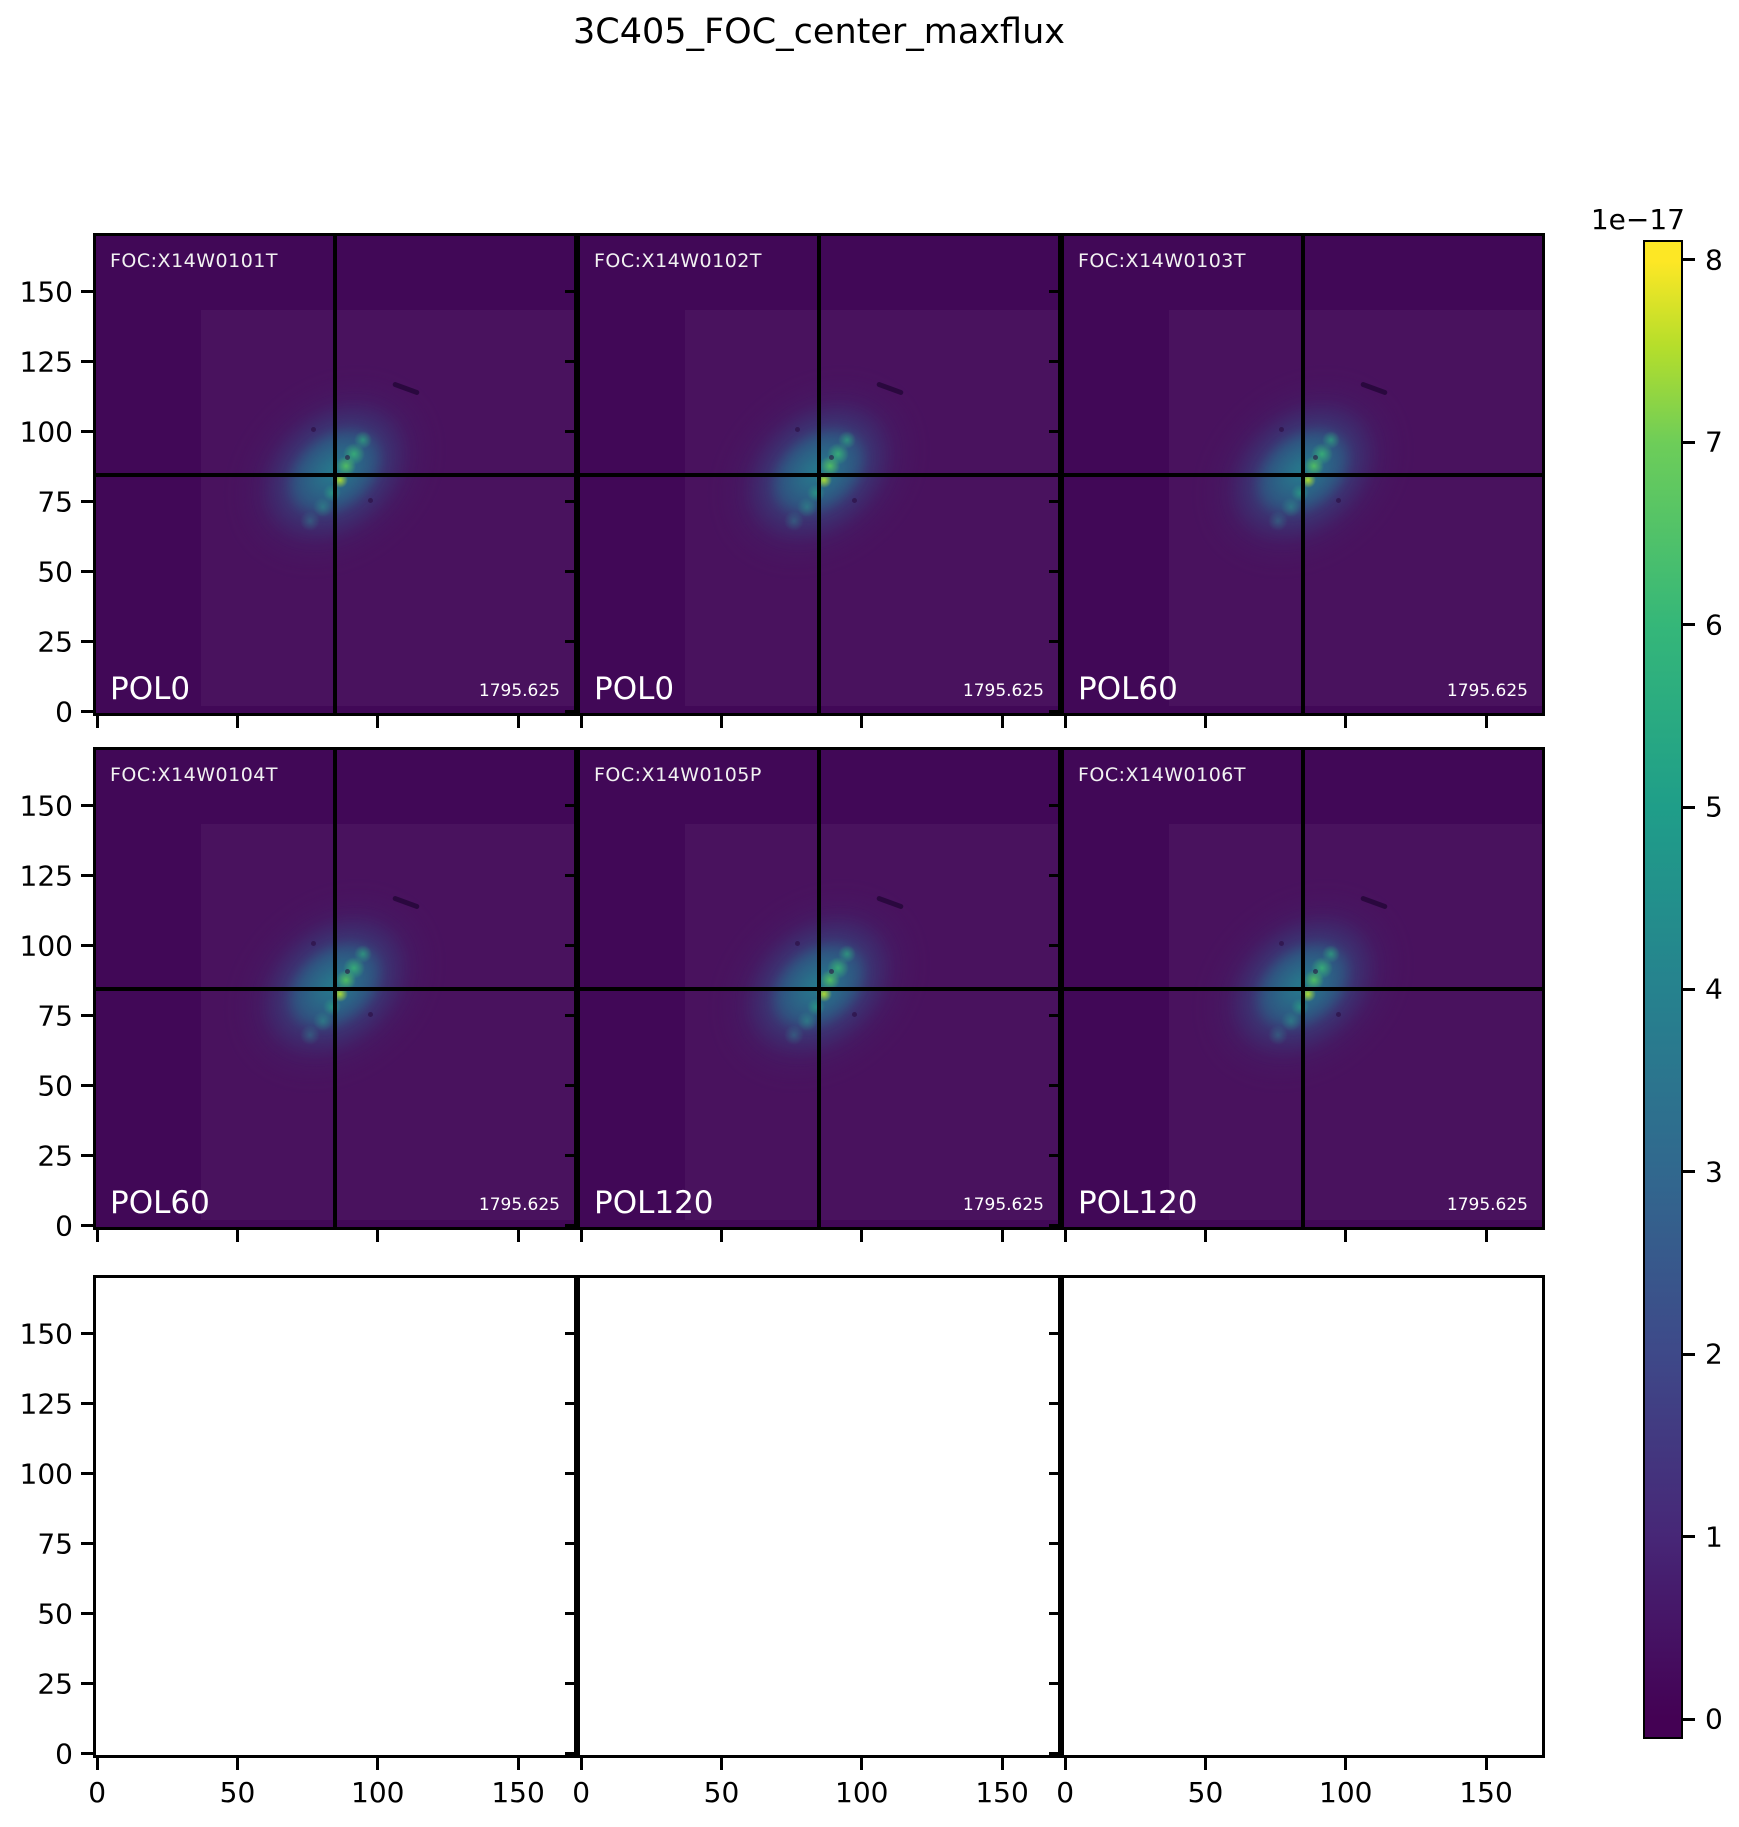  Describe the element at coordinates (46, 1334) in the screenshot. I see `y-tick-label: 150` at that location.